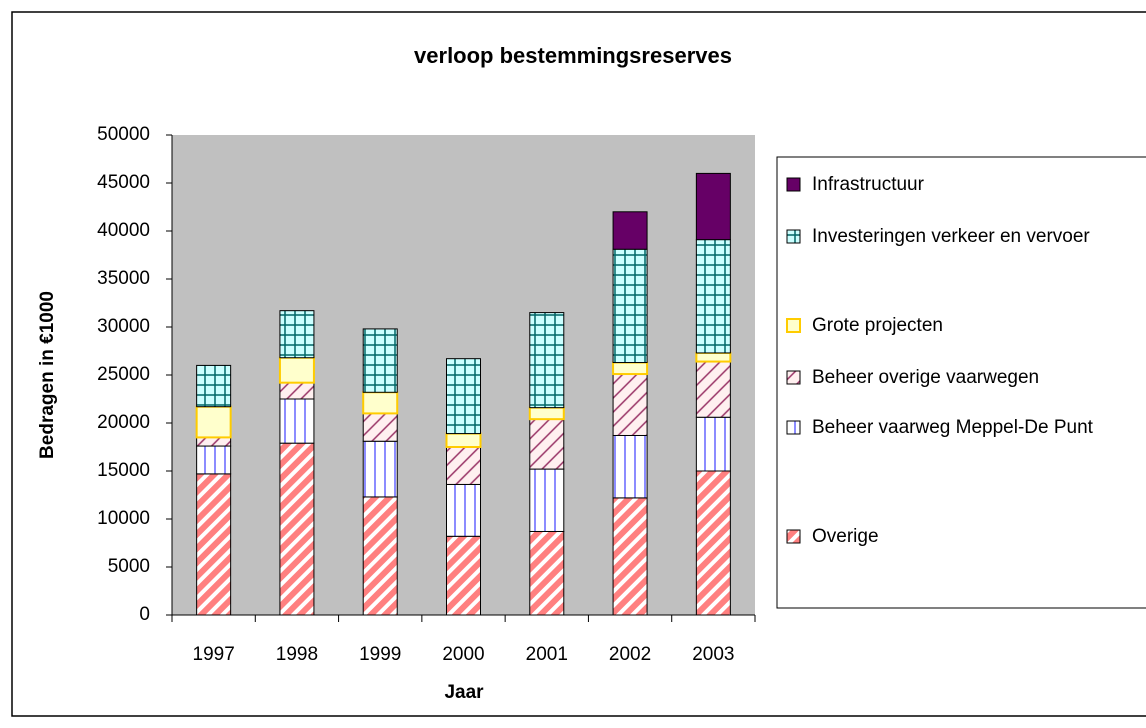 This screenshot has width=1146, height=728. What do you see at coordinates (713, 654) in the screenshot?
I see `x-tick-label: 2003` at bounding box center [713, 654].